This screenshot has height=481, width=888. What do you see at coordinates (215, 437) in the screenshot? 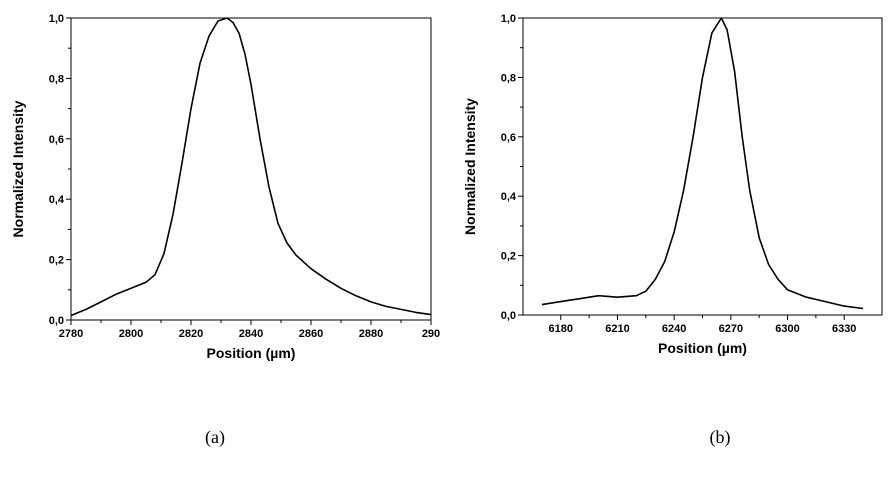
I see `panel-caption: (a)` at bounding box center [215, 437].